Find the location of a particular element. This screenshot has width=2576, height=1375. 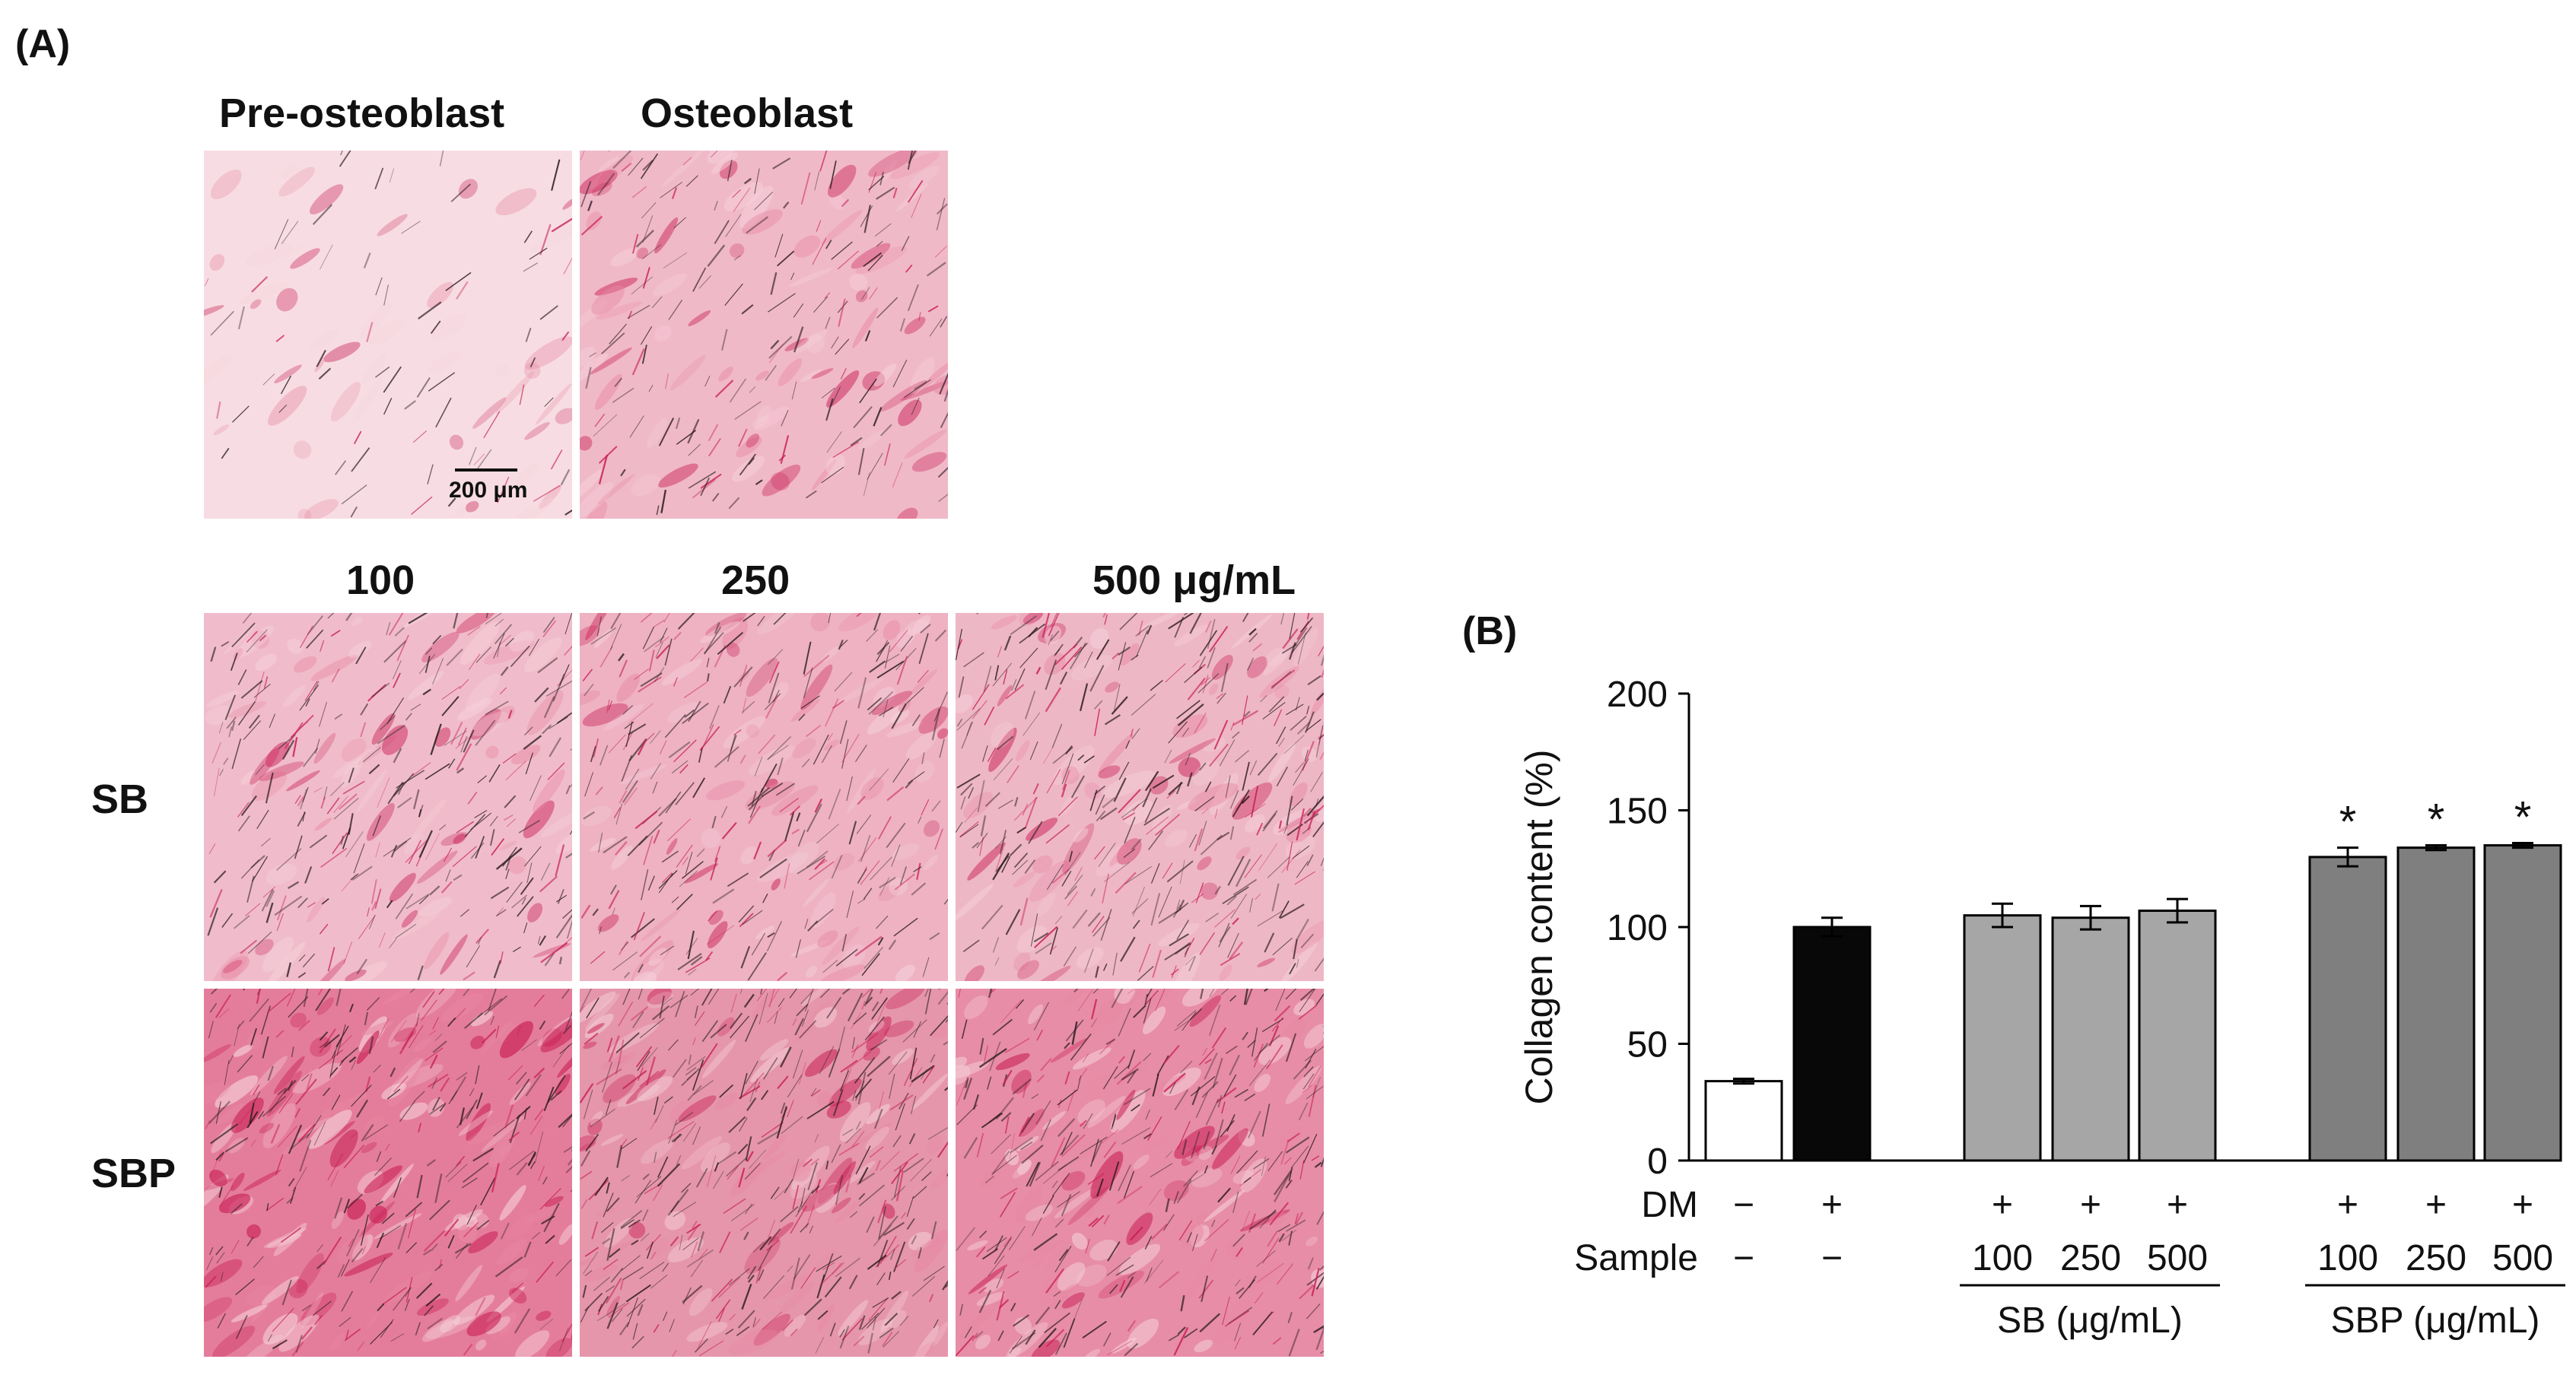

row-title-sb: SB is located at coordinates (120, 799).